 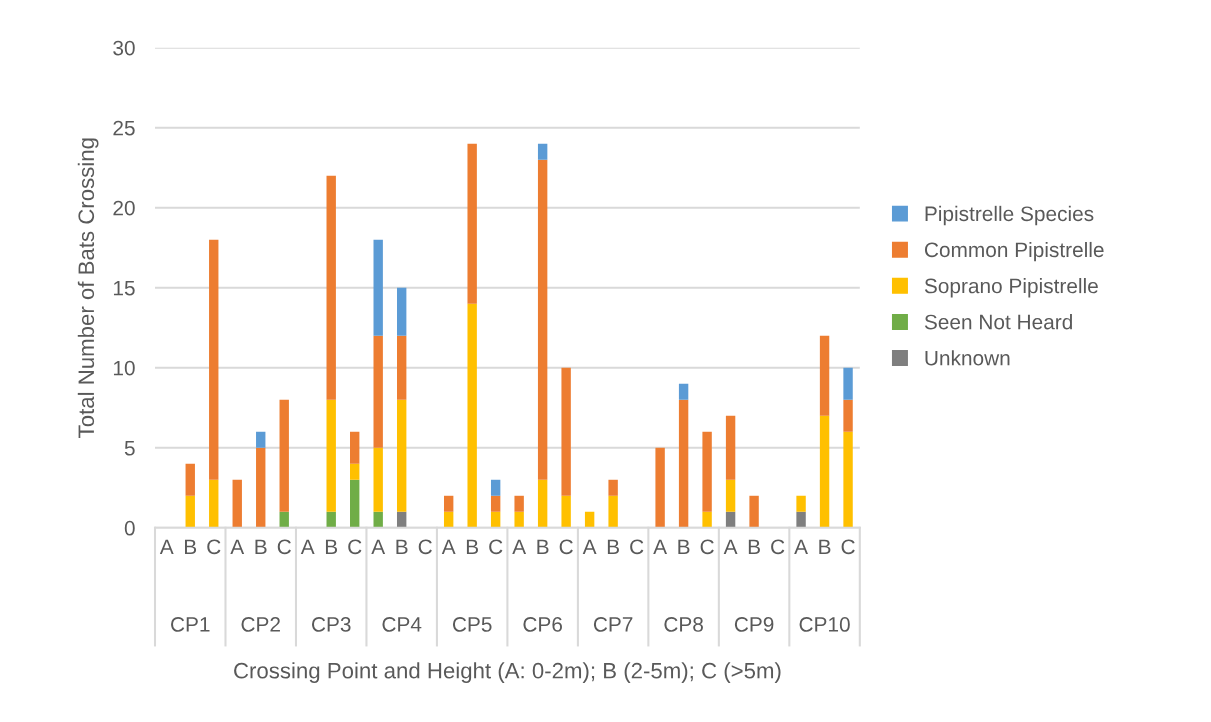 I want to click on text: CP10, so click(x=824, y=624).